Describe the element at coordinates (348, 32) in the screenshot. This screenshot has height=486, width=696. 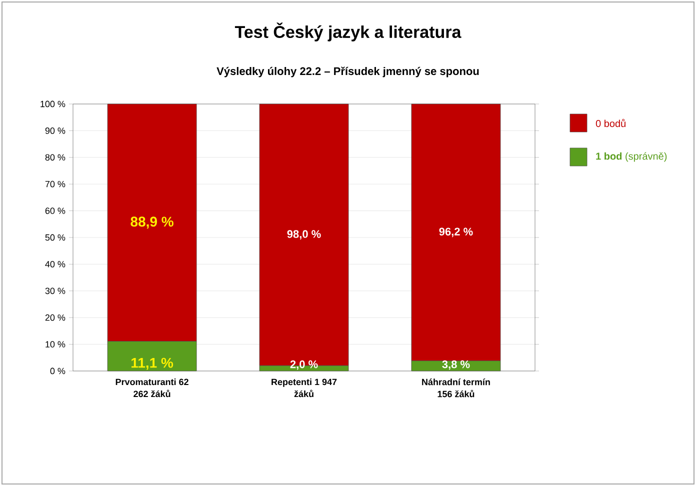
I see `chart-title: Test Český jazyk a literatura` at that location.